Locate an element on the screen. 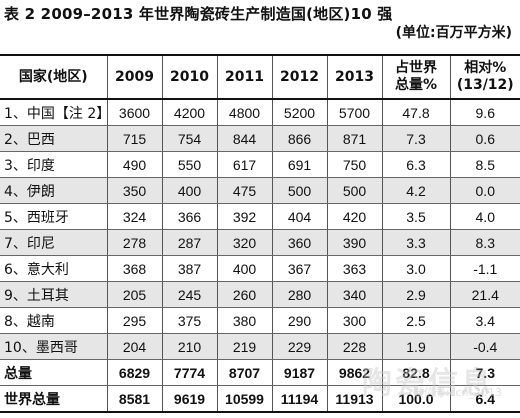 This screenshot has height=418, width=520. cell-2011: 219 is located at coordinates (244, 346).